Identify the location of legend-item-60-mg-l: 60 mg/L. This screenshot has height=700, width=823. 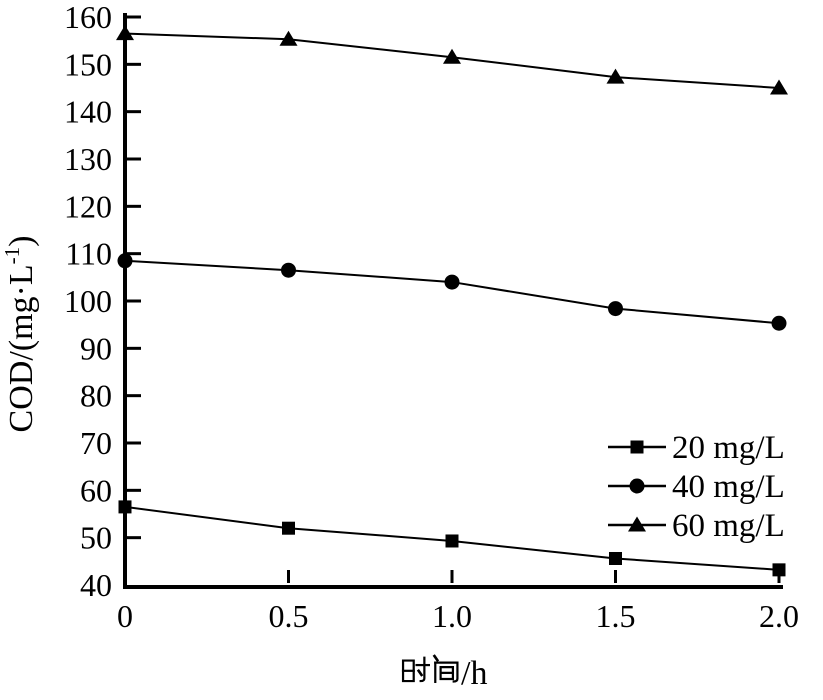
(696, 526).